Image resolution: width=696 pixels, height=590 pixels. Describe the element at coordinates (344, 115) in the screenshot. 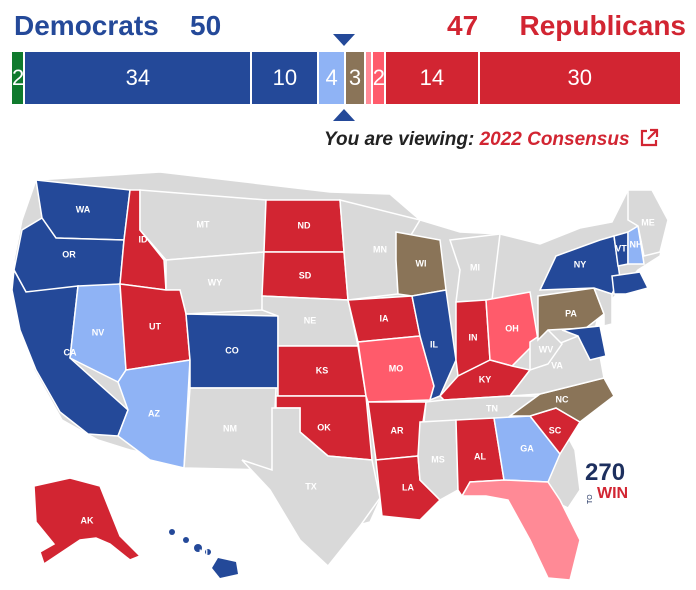

I see `majority-marker-bottom-icon` at that location.